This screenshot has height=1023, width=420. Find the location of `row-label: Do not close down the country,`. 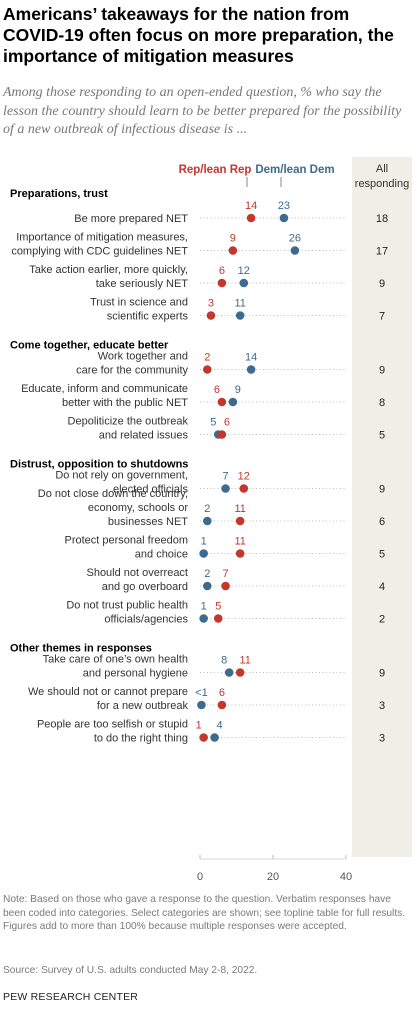

row-label: Do not close down the country, is located at coordinates (113, 494).